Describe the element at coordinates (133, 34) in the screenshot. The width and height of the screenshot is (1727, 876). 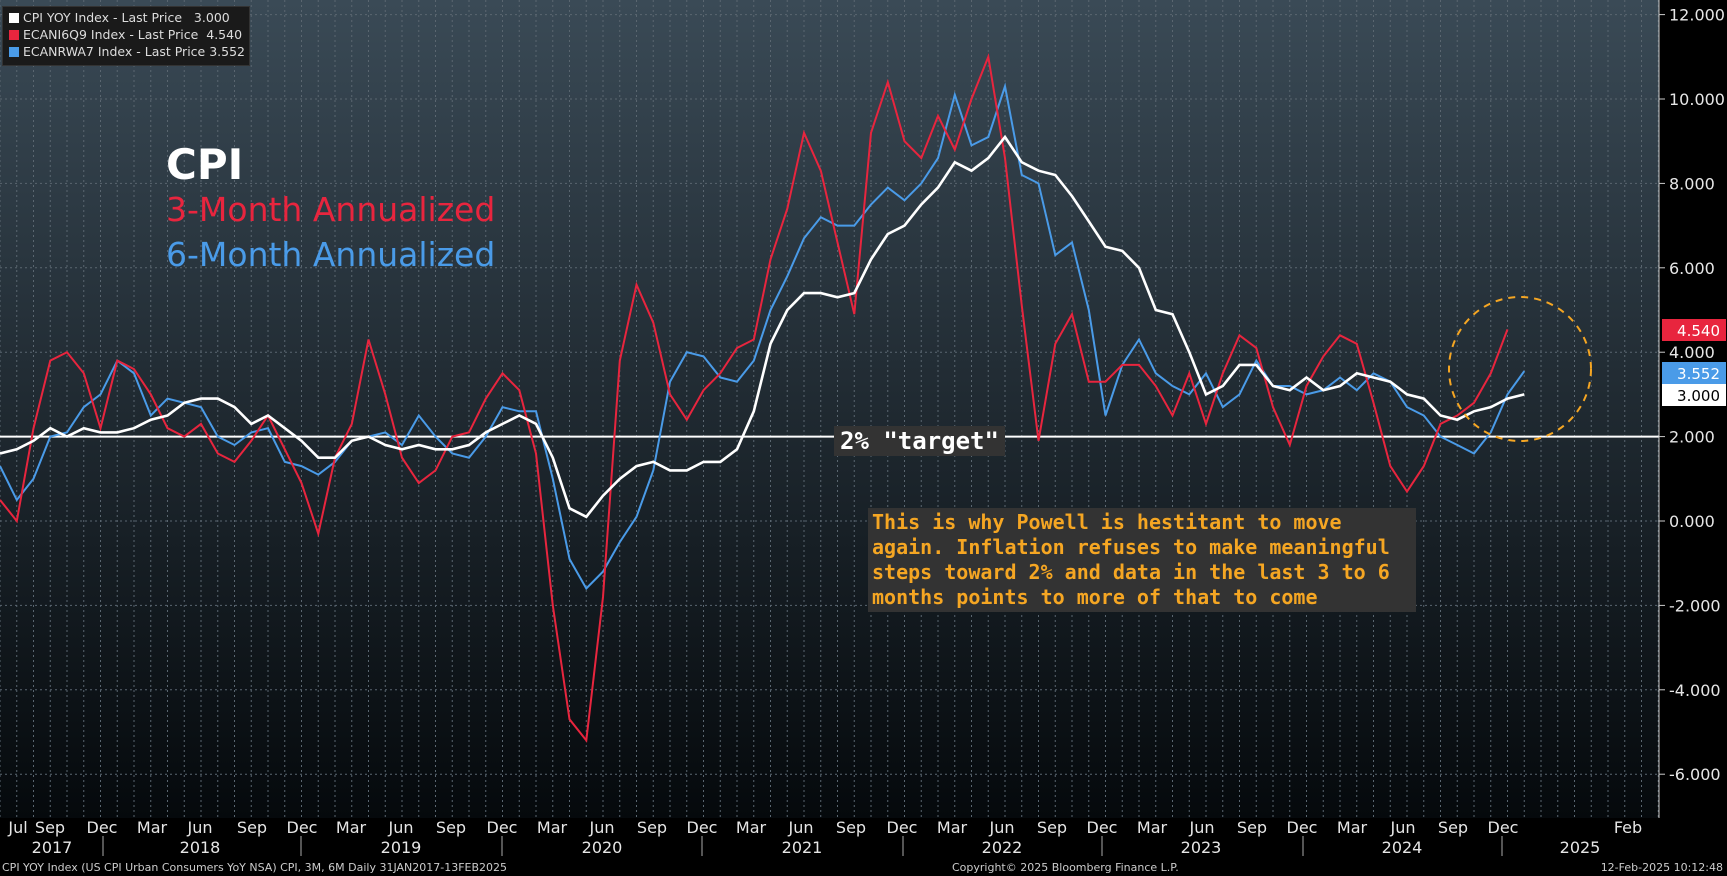
I see `legend-label: ECANI6Q9 Index - Last Price 4.540` at that location.